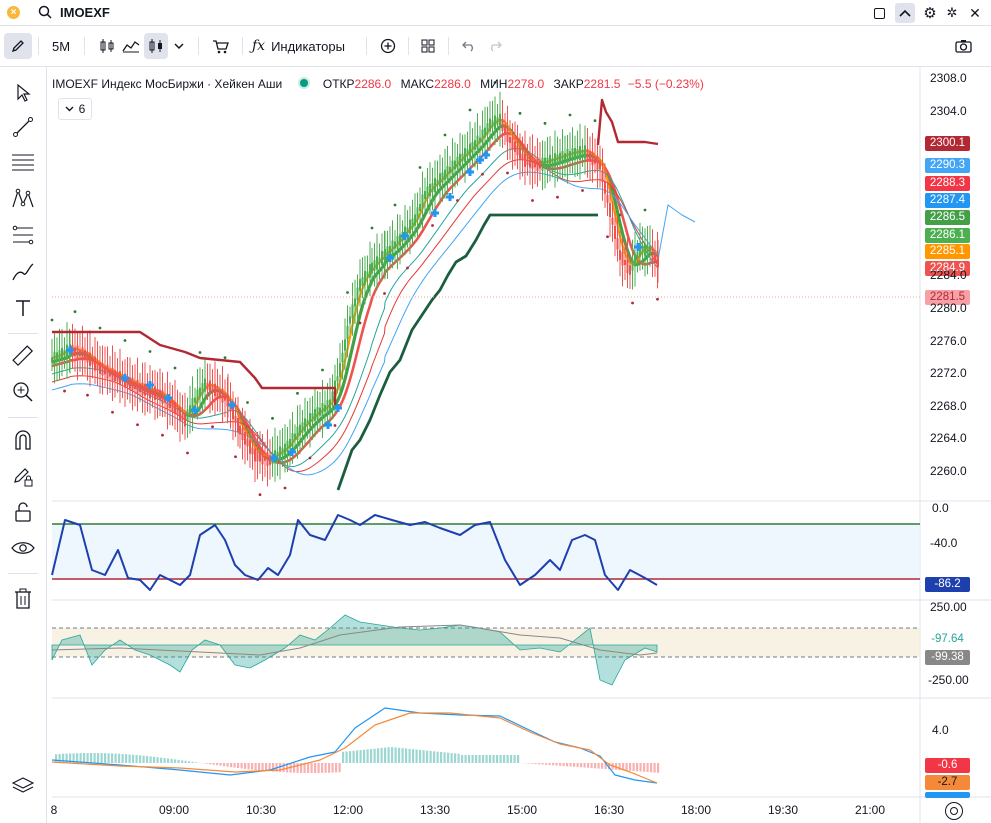 The image size is (991, 823). What do you see at coordinates (495, 46) in the screenshot?
I see `redo-icon` at bounding box center [495, 46].